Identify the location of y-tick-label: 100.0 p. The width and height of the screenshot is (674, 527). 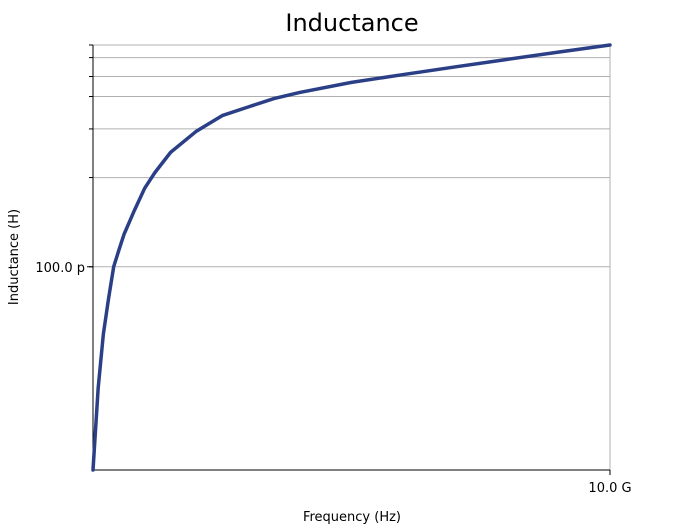
(60, 268).